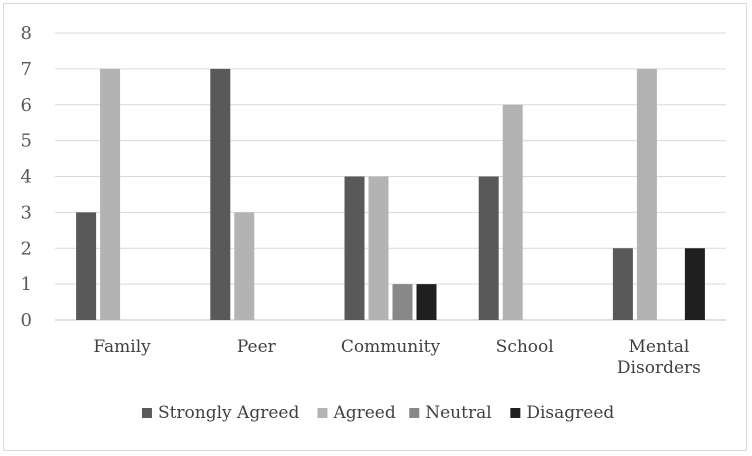 Image resolution: width=752 pixels, height=456 pixels. I want to click on legend-label: Agreed, so click(363, 413).